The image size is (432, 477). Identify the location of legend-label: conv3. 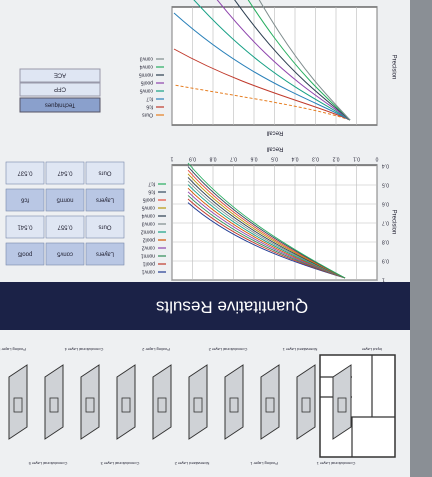
(148, 224).